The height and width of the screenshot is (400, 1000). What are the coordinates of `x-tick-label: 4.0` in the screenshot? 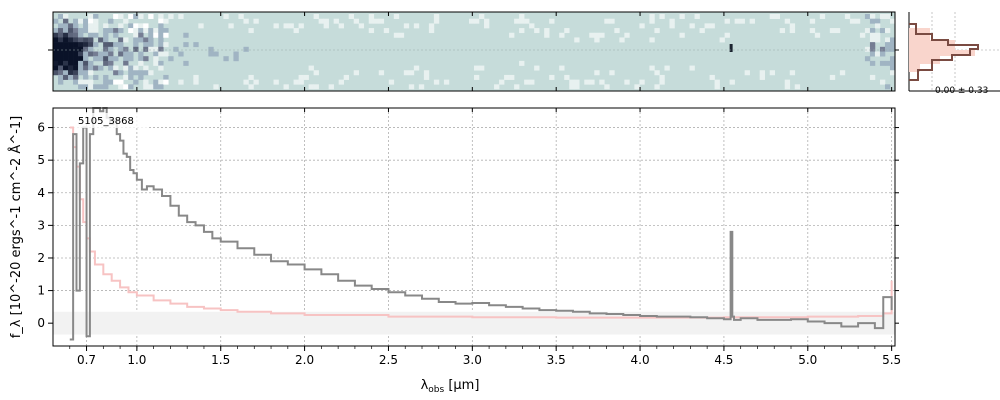 It's located at (640, 360).